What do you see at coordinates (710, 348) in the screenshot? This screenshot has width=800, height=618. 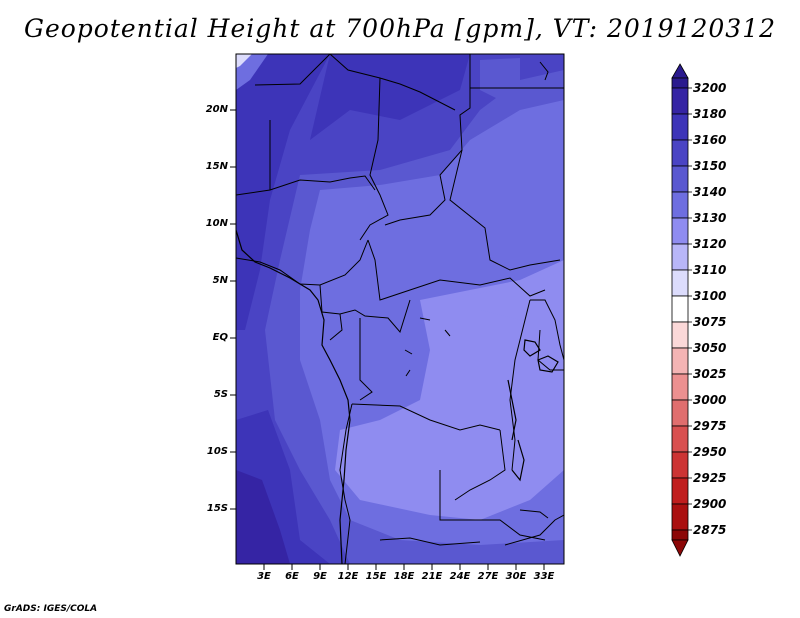 I see `colorbar-label-3050: 3050` at bounding box center [710, 348].